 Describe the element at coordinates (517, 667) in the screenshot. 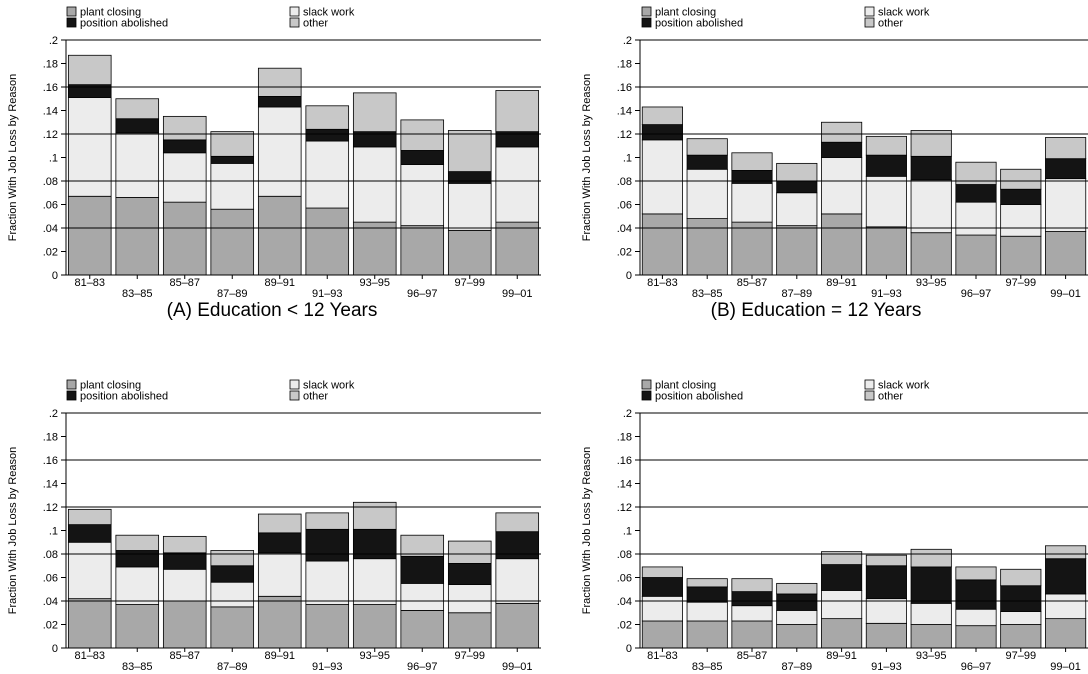

I see `x-tick-label: 99–01` at that location.